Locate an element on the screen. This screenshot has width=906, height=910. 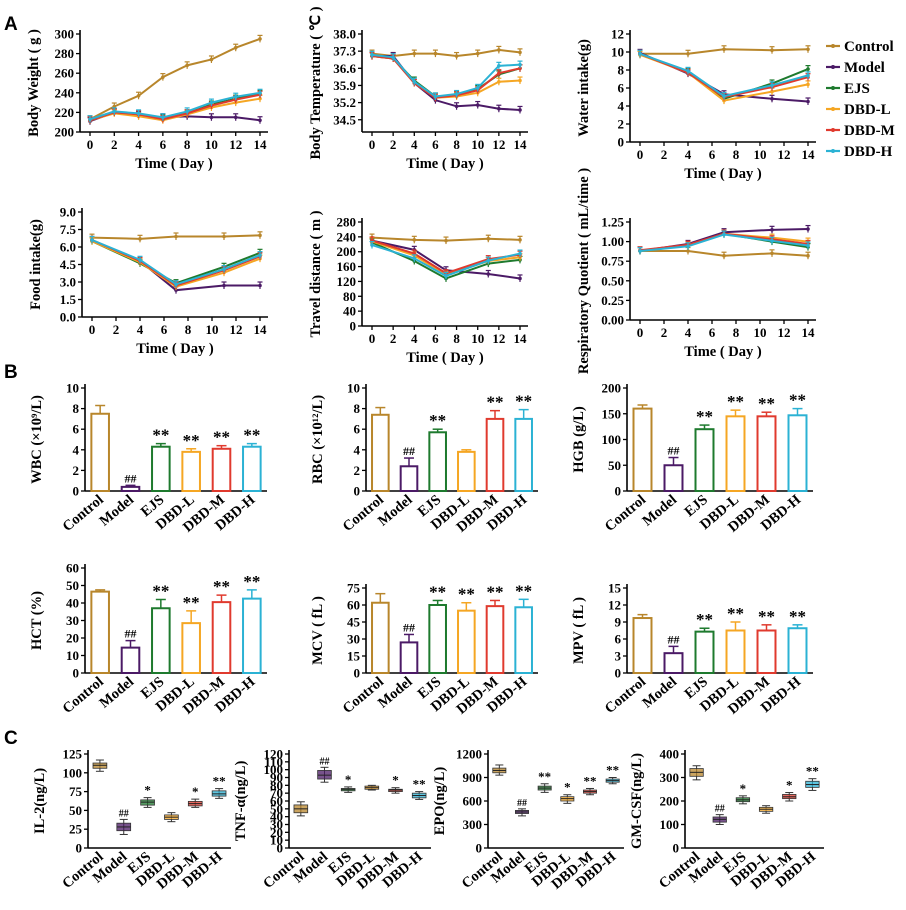
y-tick-label: 9.0 is located at coordinates (68, 212).